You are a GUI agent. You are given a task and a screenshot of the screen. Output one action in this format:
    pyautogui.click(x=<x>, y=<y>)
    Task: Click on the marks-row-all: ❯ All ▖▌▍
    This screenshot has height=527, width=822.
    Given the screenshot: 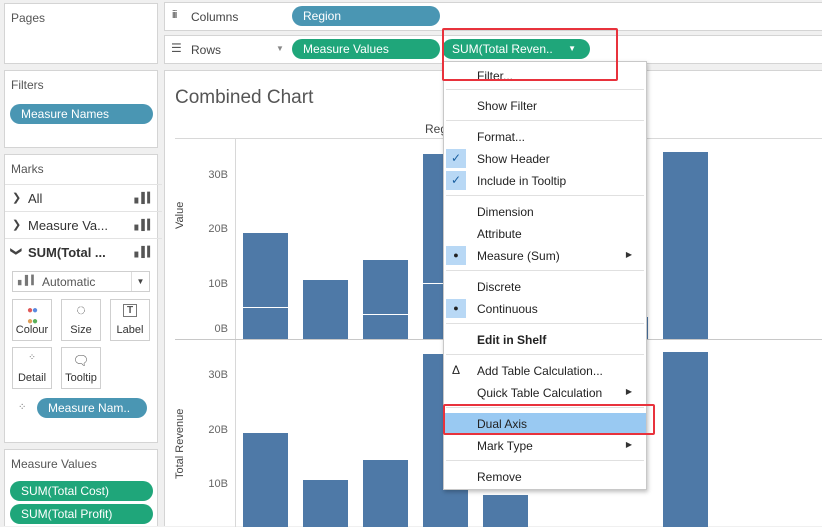 What is the action you would take?
    pyautogui.click(x=83, y=197)
    